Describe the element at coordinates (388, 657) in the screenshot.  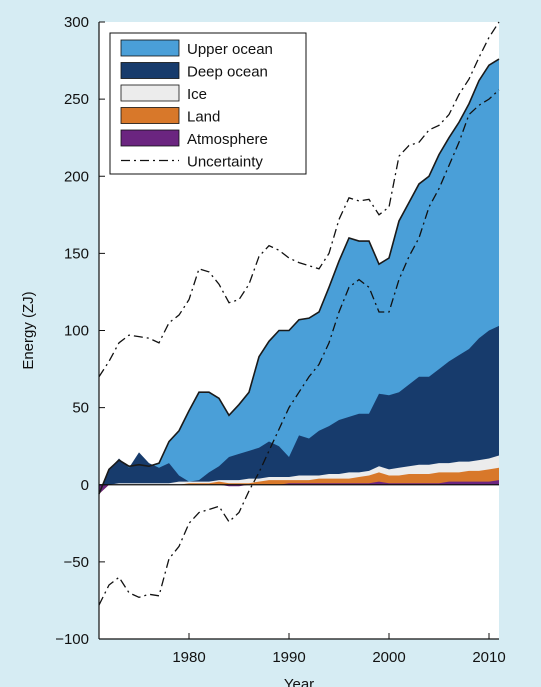
I see `x-tick-label: 2000` at that location.